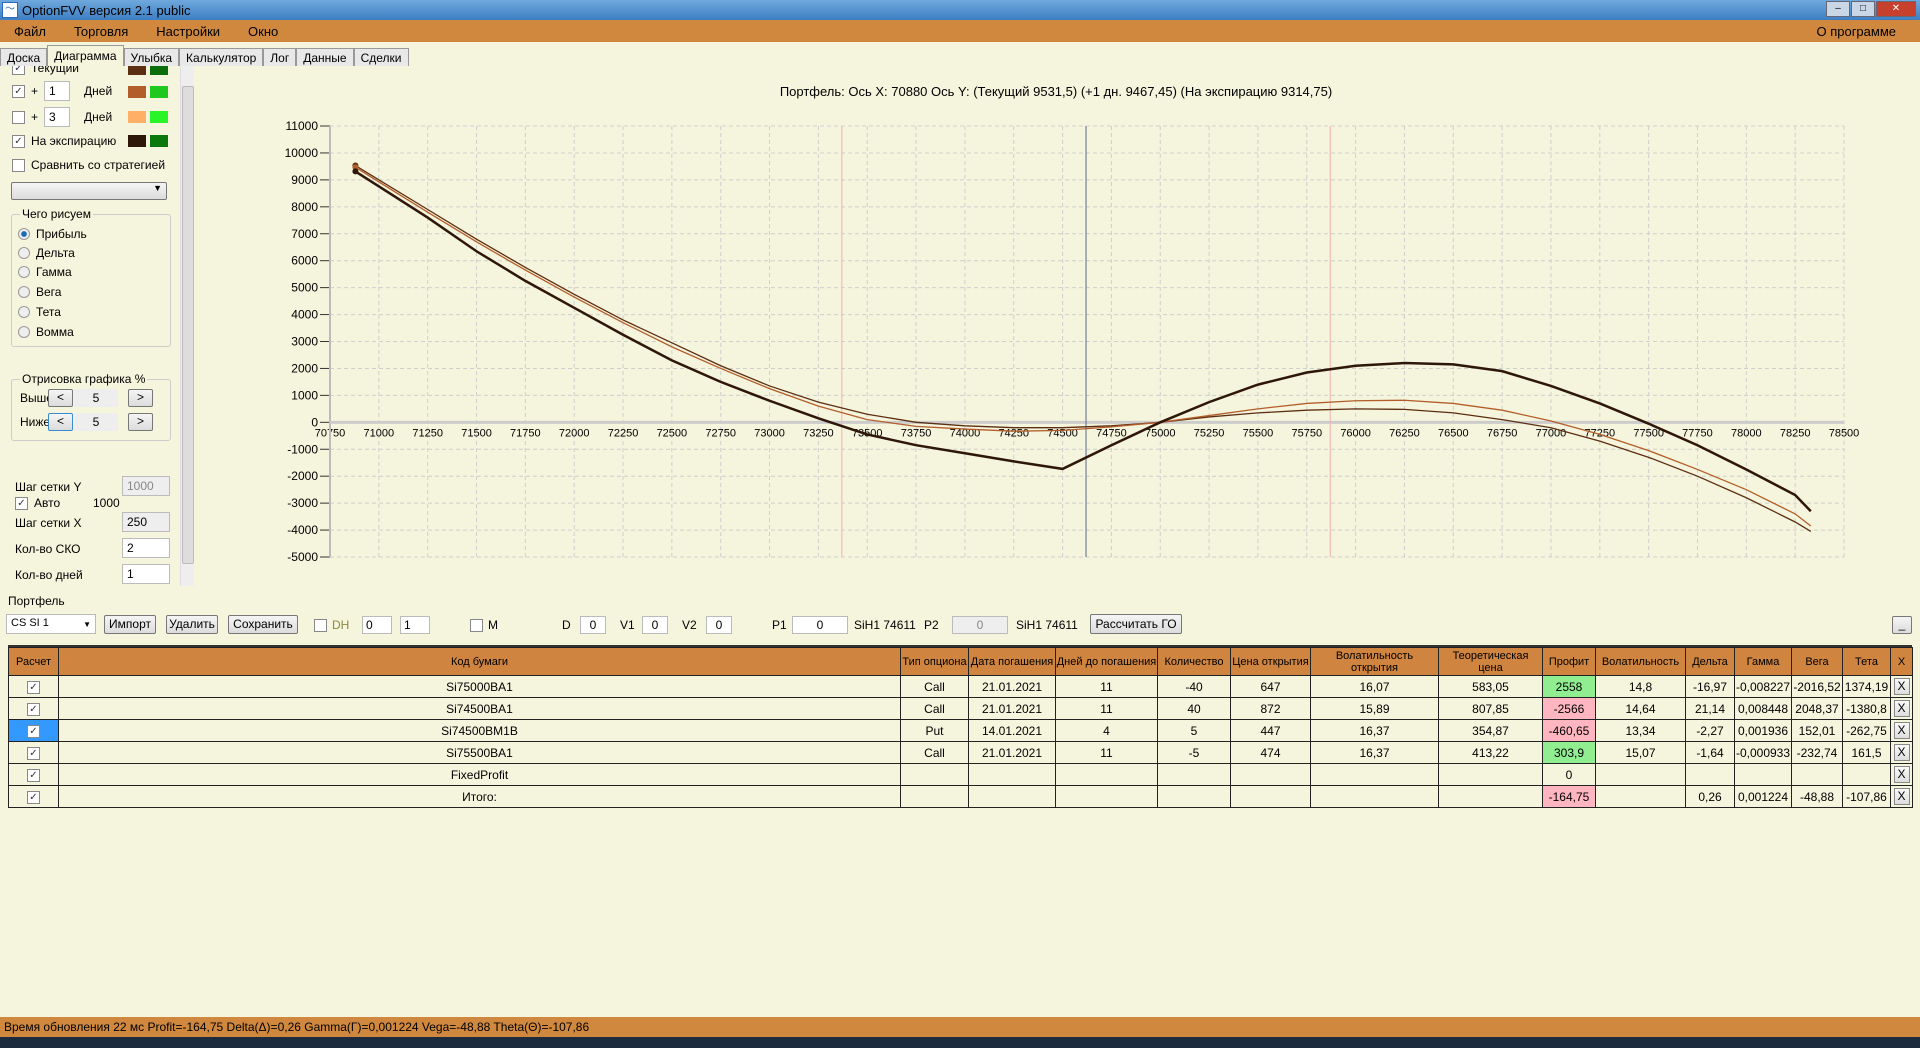 Image resolution: width=1920 pixels, height=1048 pixels. What do you see at coordinates (57, 91) in the screenshot?
I see `plus1-days-input: 1` at bounding box center [57, 91].